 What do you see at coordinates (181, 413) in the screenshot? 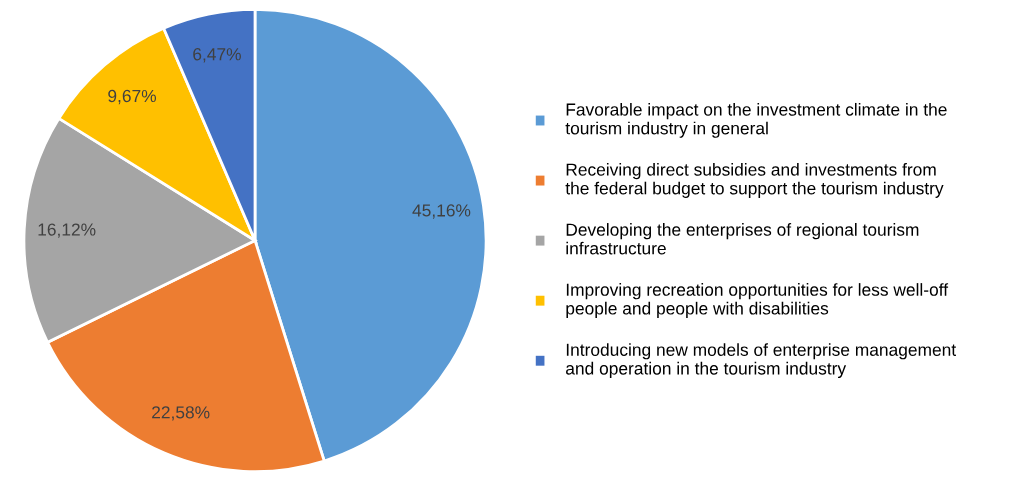
I see `data-label: 22,58%` at bounding box center [181, 413].